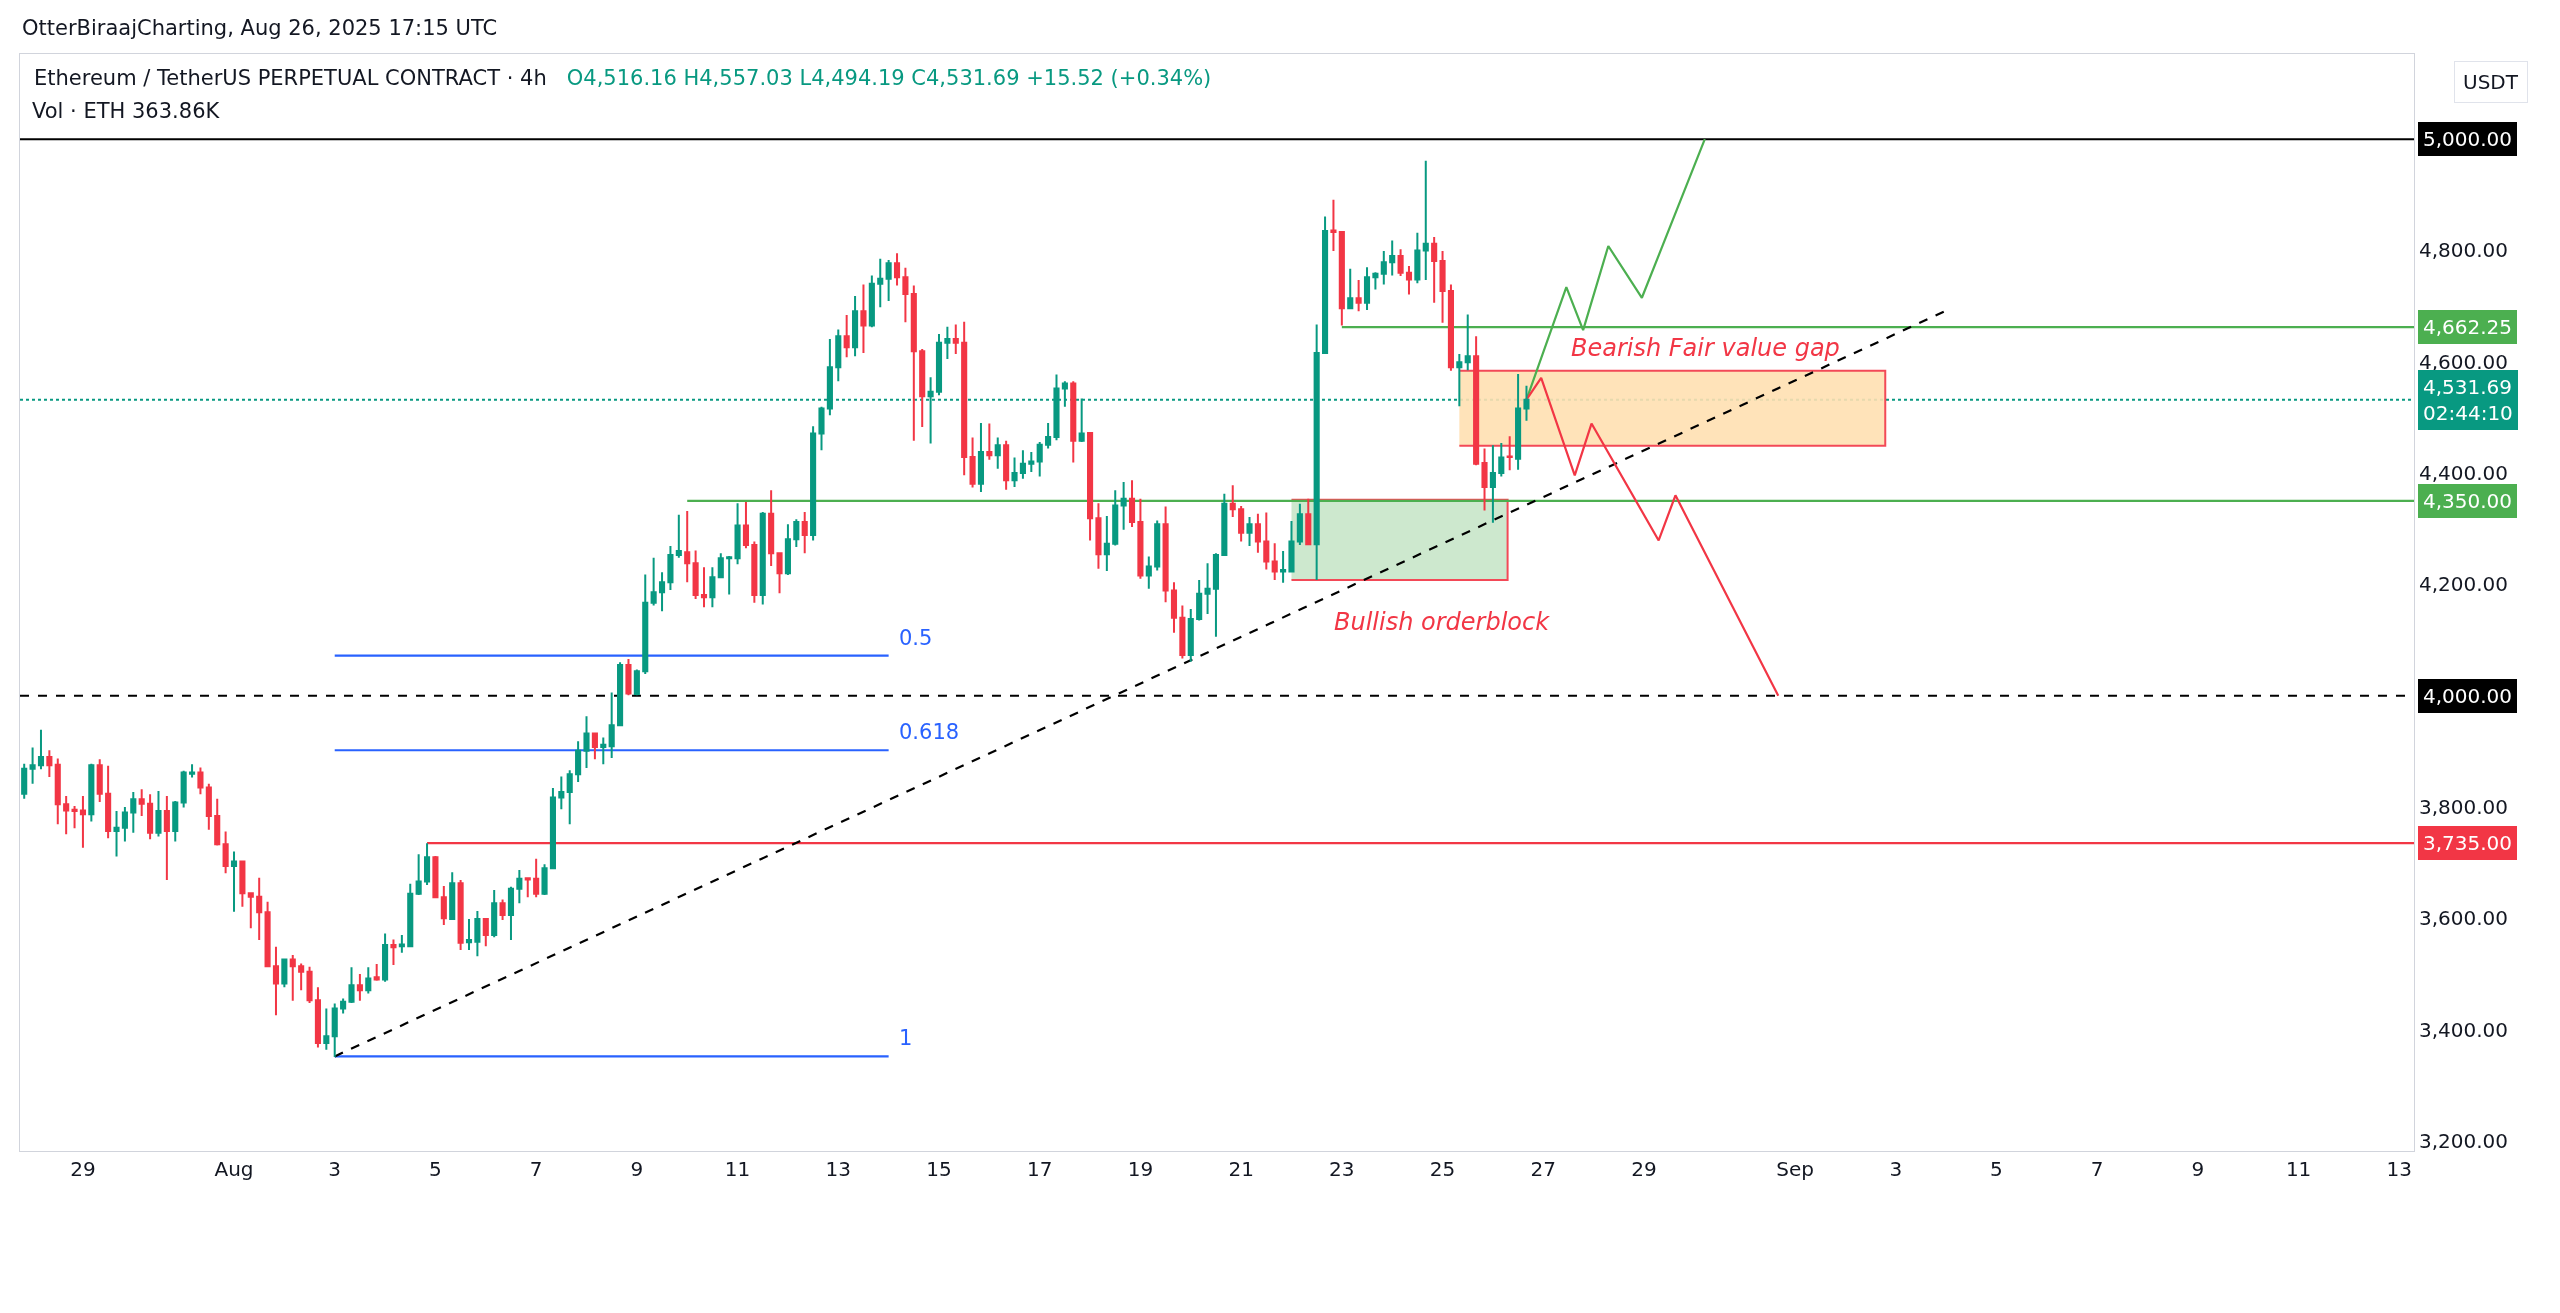 This screenshot has height=1313, width=2560. Describe the element at coordinates (838, 1169) in the screenshot. I see `x-tick-label: 13` at that location.